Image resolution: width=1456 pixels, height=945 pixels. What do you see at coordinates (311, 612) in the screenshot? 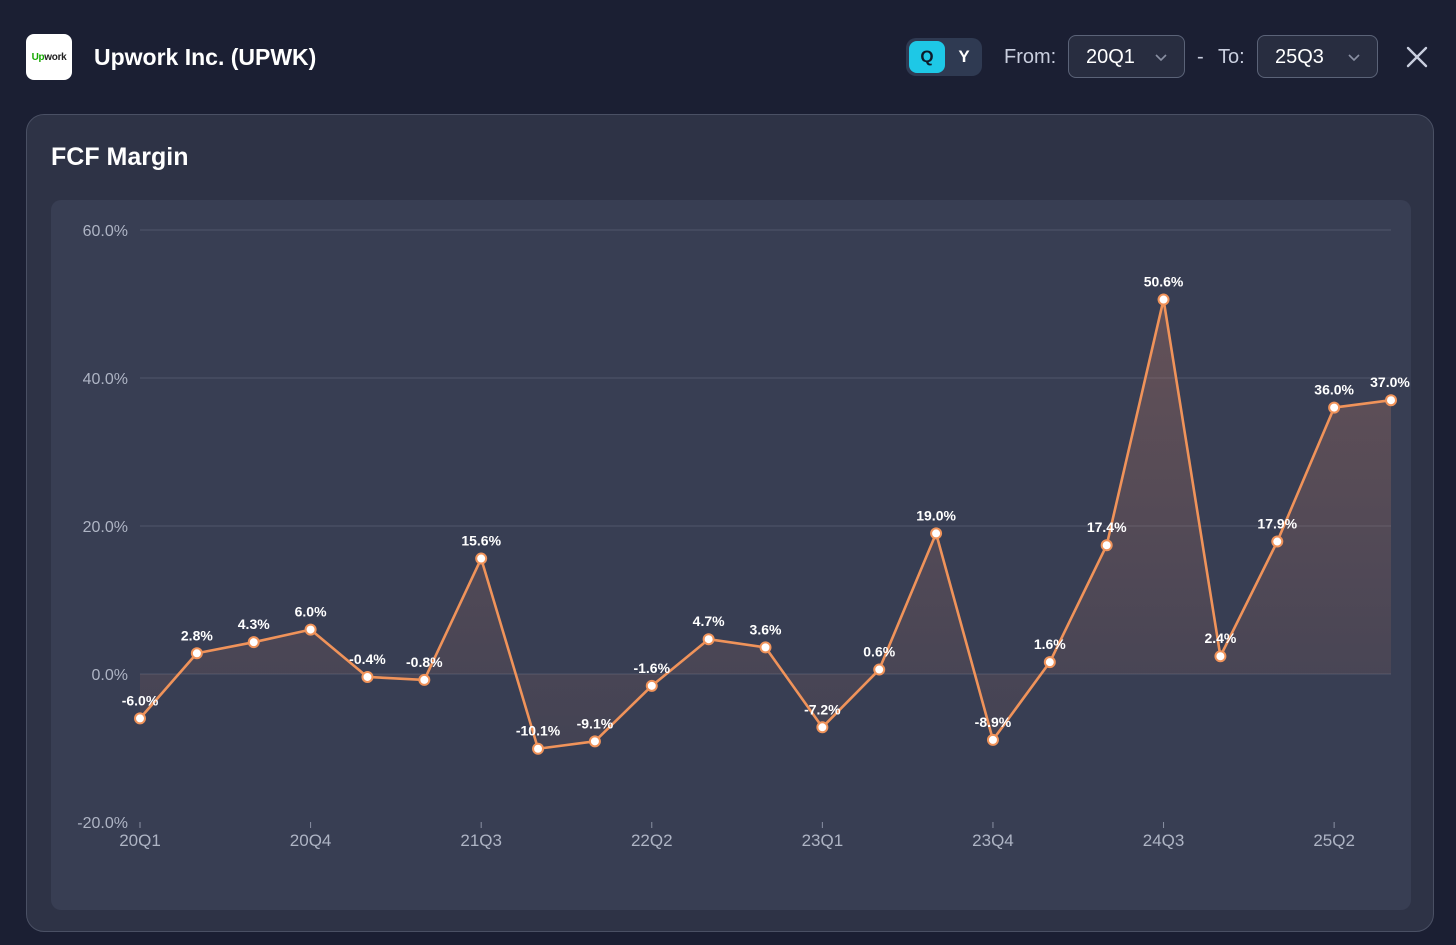
I see `data-label: 6.0%` at bounding box center [311, 612].